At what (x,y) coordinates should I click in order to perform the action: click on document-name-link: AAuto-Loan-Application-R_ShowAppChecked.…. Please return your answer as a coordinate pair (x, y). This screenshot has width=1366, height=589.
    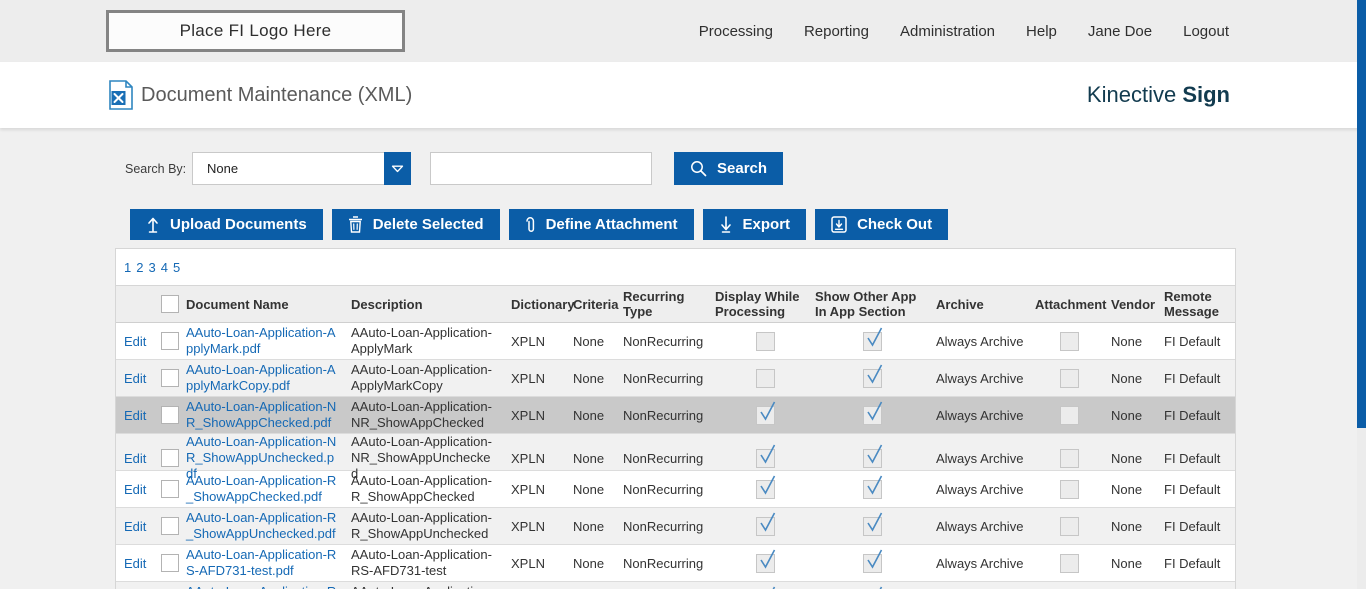
    Looking at the image, I should click on (261, 488).